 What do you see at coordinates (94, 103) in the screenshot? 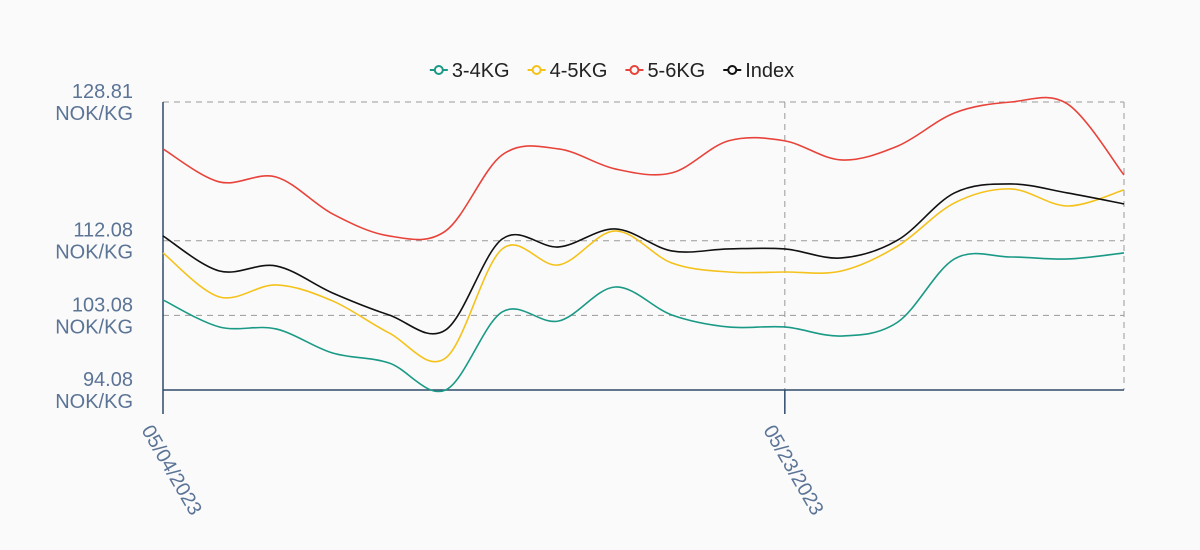
I see `y-tick-label: 128.81 NOK/KG` at bounding box center [94, 103].